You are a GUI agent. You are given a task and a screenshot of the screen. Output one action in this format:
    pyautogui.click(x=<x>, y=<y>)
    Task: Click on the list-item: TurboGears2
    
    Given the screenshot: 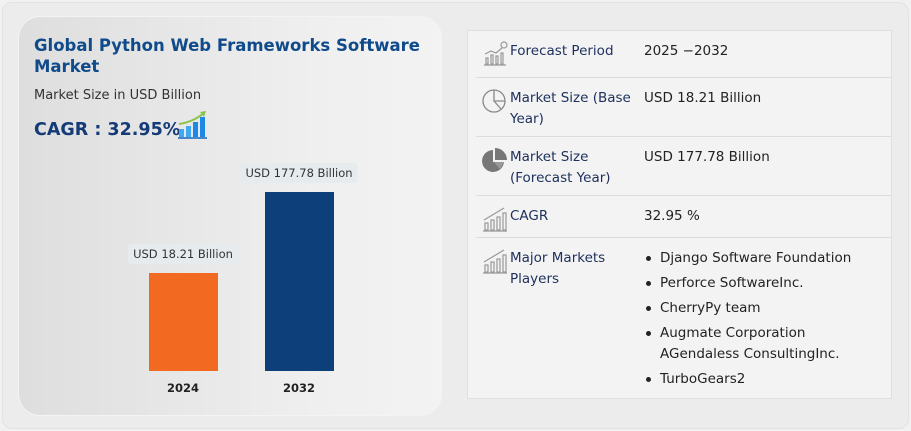 What is the action you would take?
    pyautogui.click(x=751, y=379)
    